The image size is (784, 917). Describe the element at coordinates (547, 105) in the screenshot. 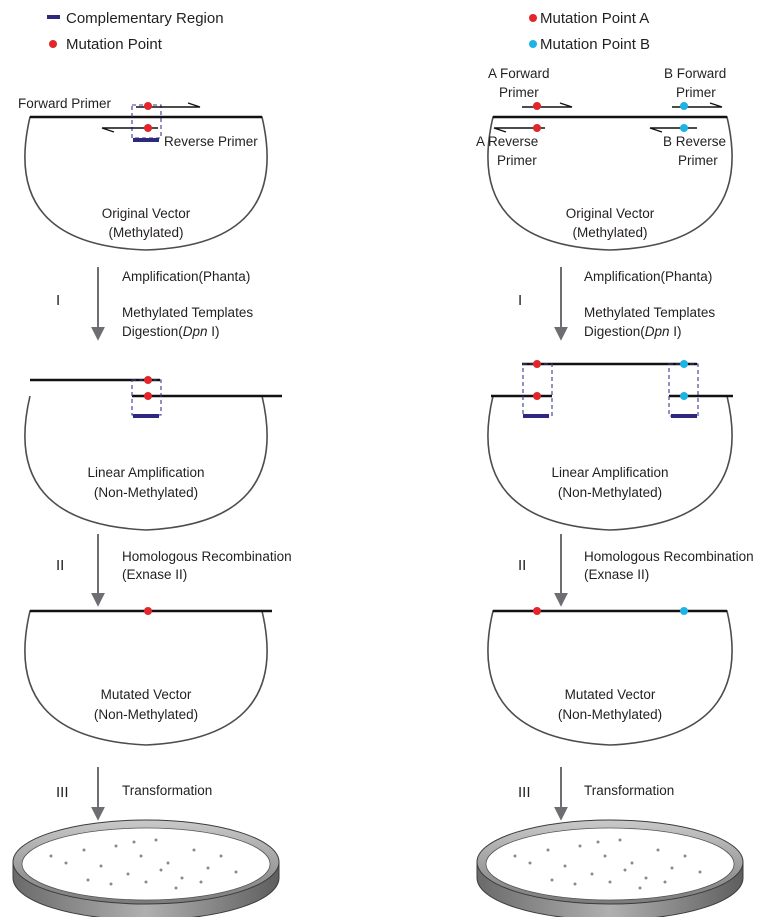

I see `a-forward-primer-arrow` at that location.